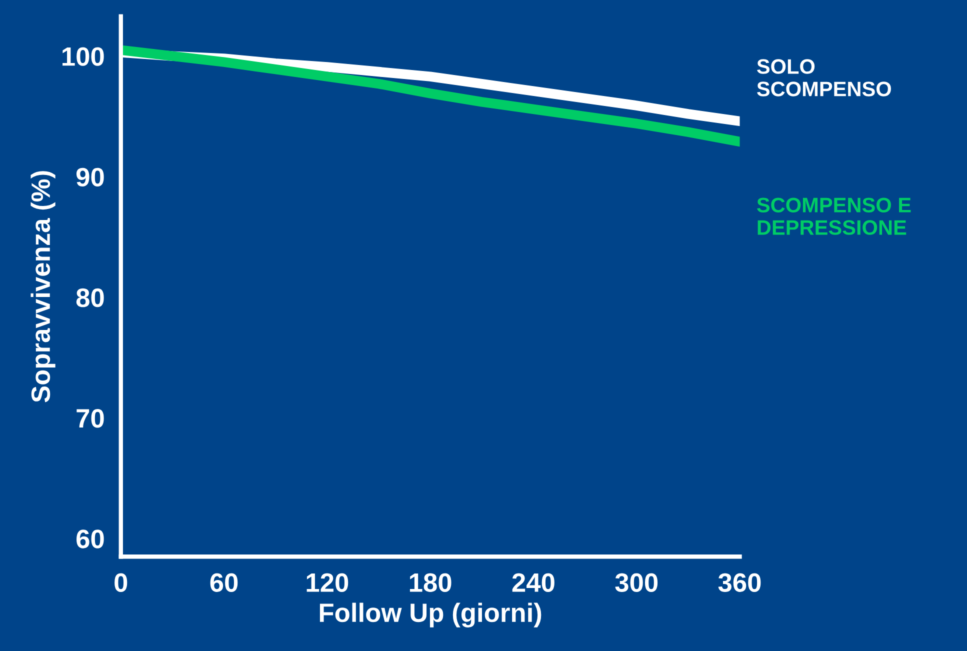 The height and width of the screenshot is (651, 967). Describe the element at coordinates (90, 298) in the screenshot. I see `y-tick-label: 80` at that location.